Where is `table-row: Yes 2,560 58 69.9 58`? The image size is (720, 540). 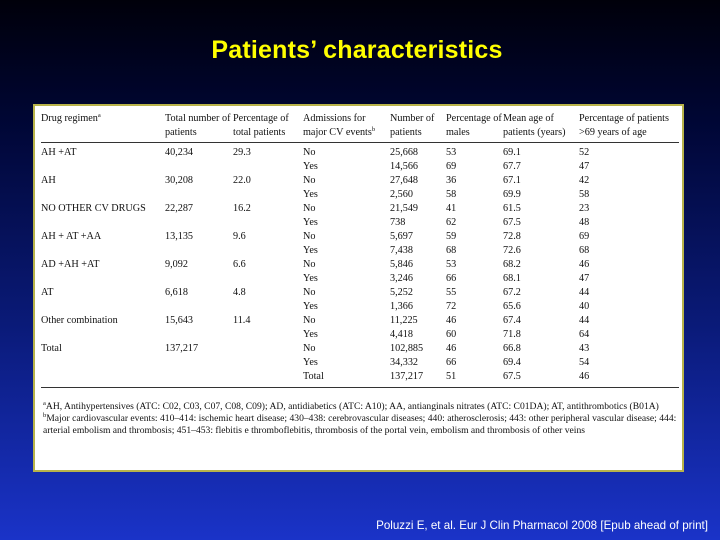 table-row: Yes 2,560 58 69.9 58 is located at coordinates (360, 195).